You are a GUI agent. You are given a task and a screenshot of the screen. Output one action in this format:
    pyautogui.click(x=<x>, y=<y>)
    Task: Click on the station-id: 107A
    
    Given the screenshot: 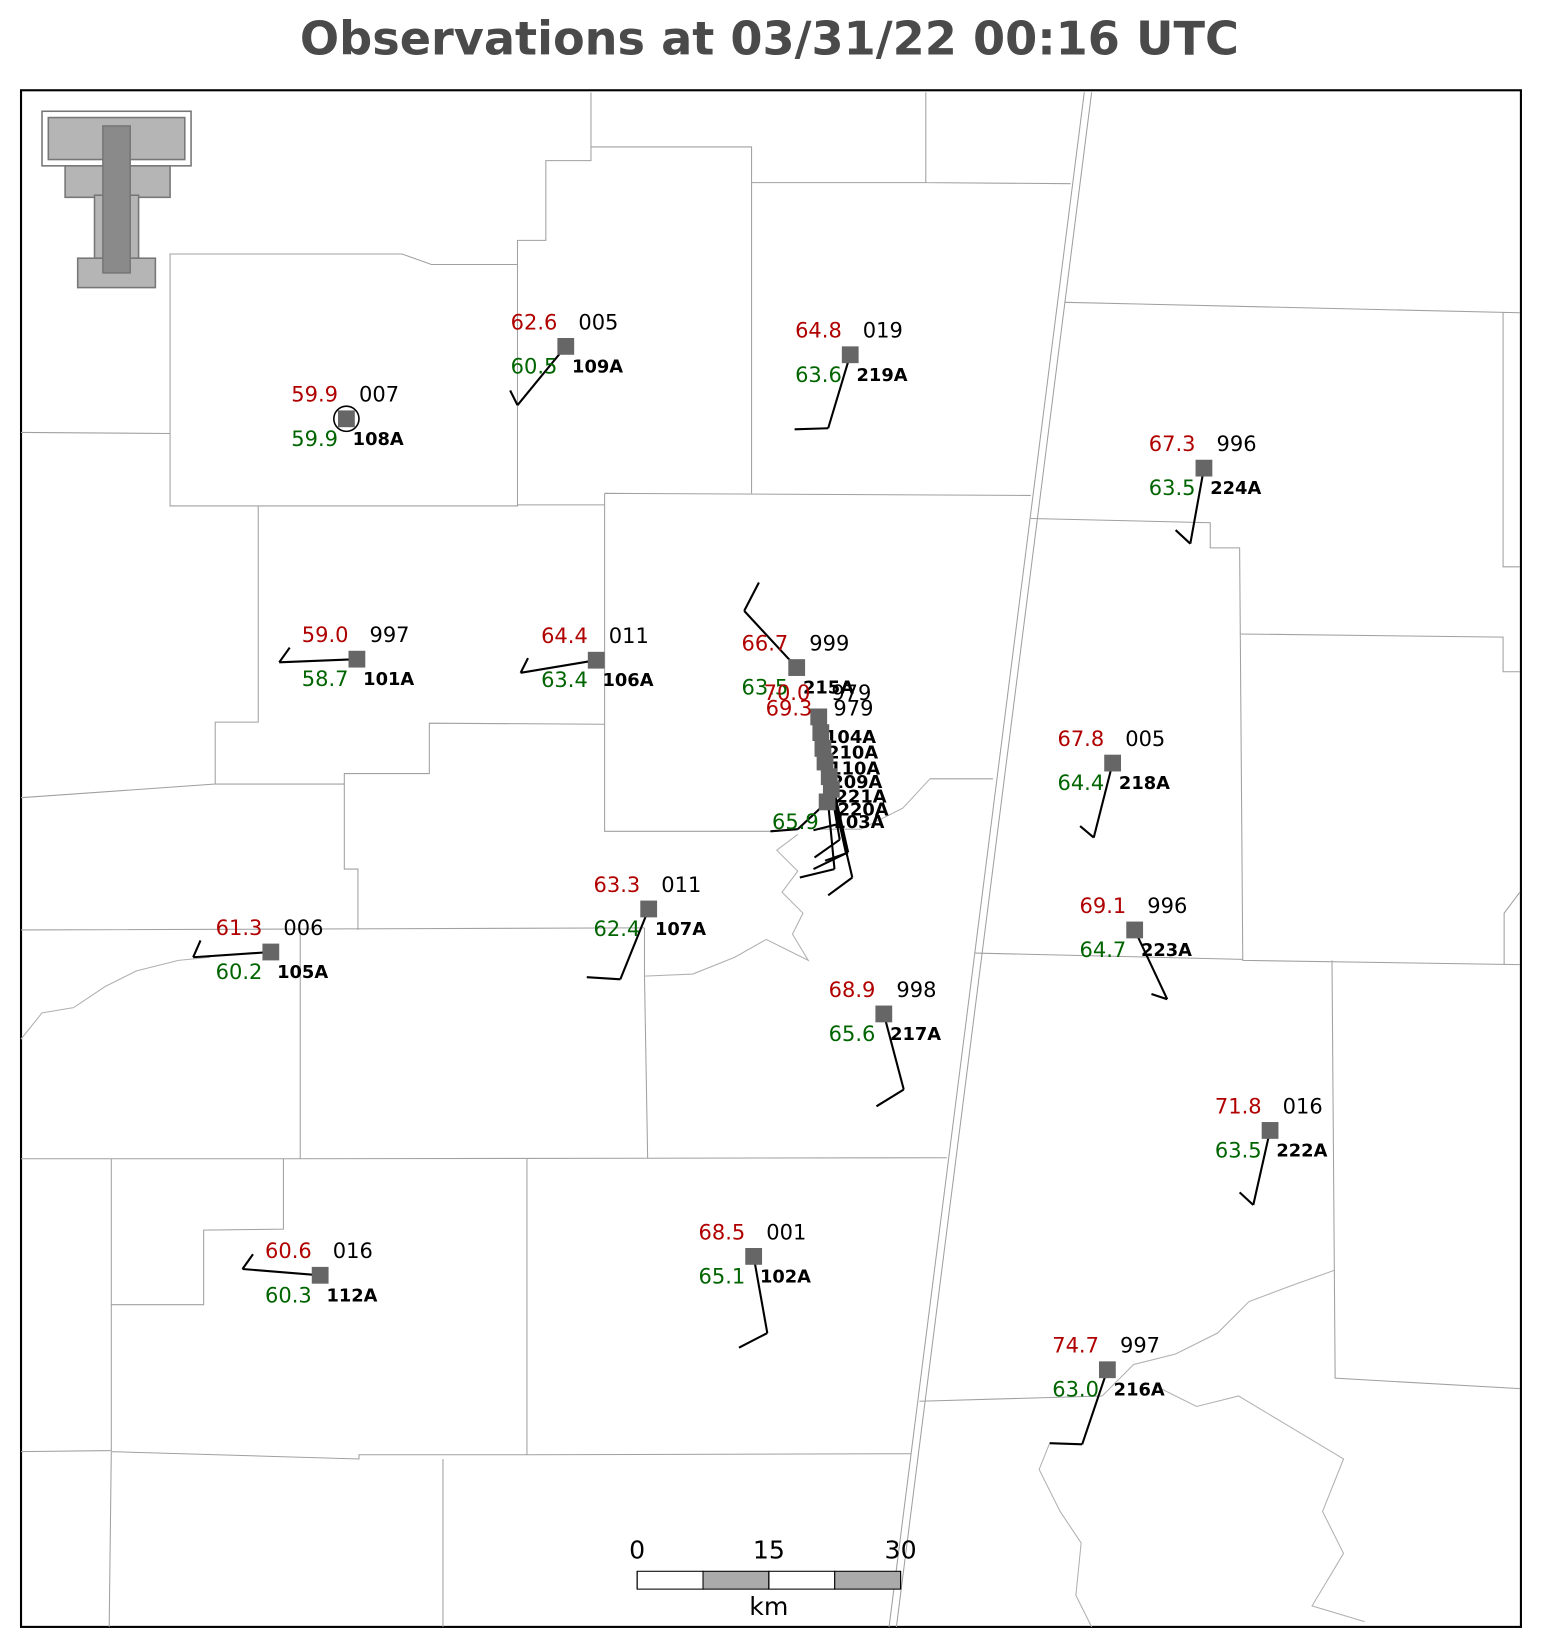 What is the action you would take?
    pyautogui.click(x=680, y=929)
    